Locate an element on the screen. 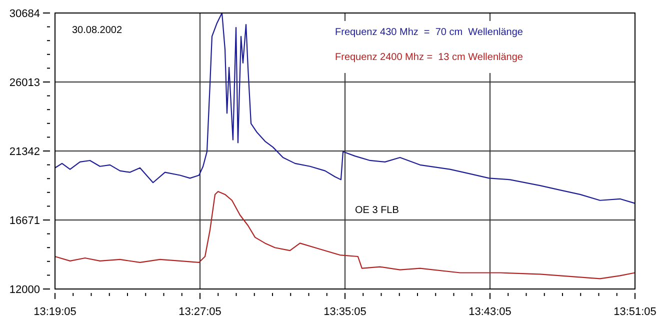  y-tick-label: 16671 is located at coordinates (24, 220).